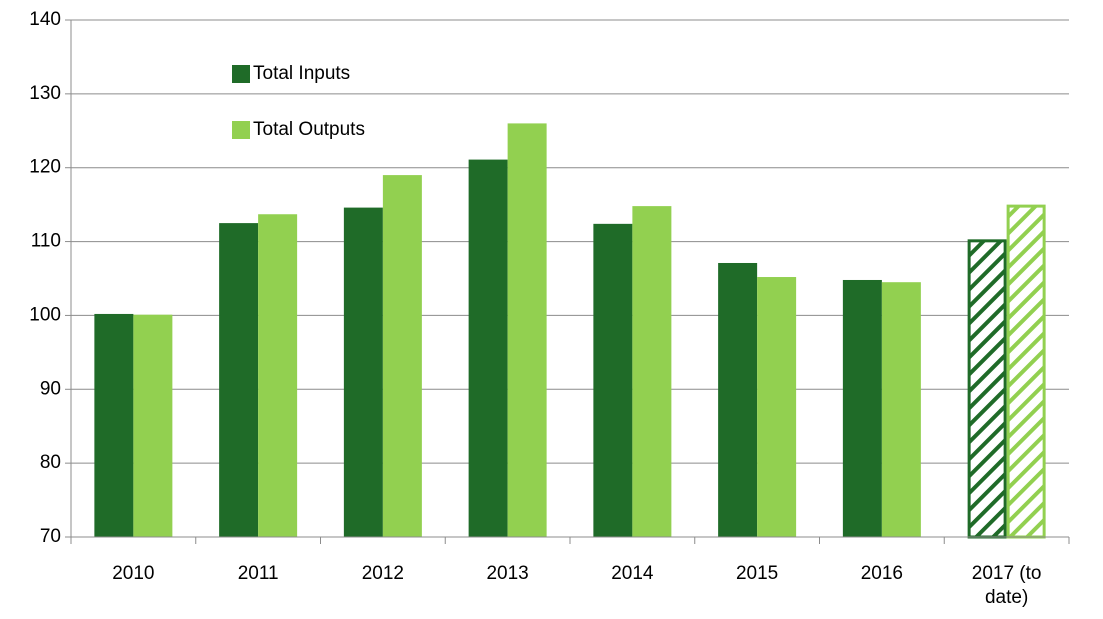 The height and width of the screenshot is (619, 1103). Describe the element at coordinates (46, 241) in the screenshot. I see `y-tick-label: 110` at that location.